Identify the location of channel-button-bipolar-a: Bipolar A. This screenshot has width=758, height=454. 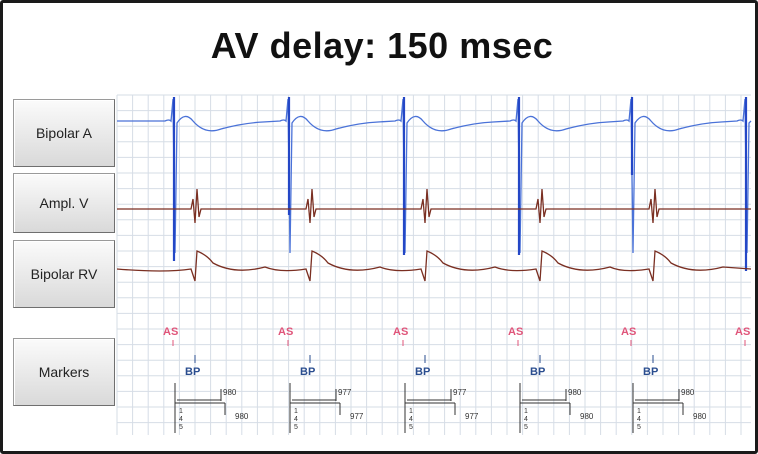
(64, 133).